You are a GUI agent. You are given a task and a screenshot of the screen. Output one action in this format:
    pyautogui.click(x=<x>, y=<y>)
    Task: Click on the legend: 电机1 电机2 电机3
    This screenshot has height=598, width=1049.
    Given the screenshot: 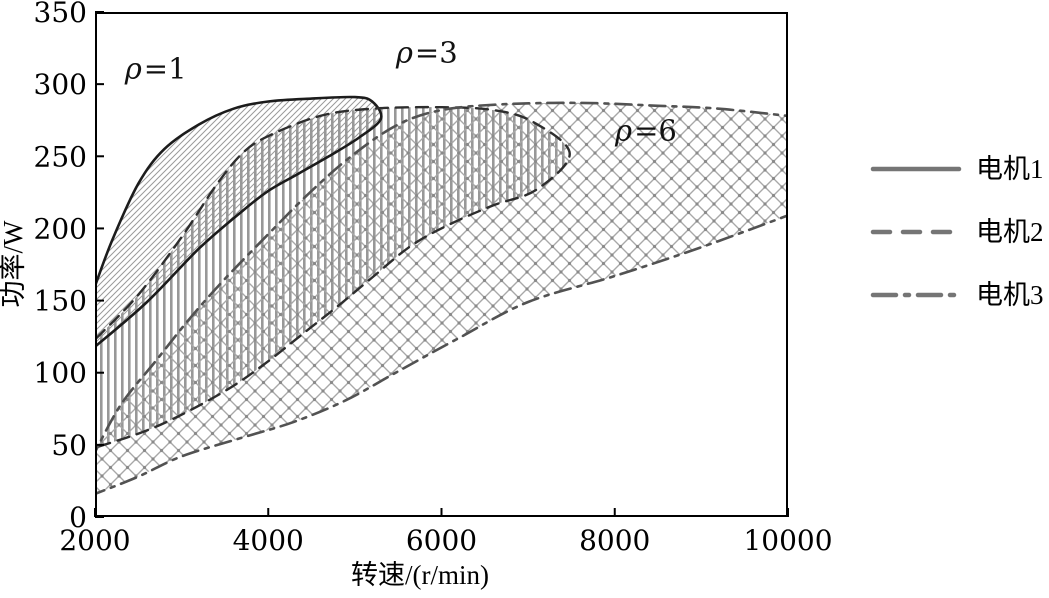 What is the action you would take?
    pyautogui.click(x=957, y=232)
    